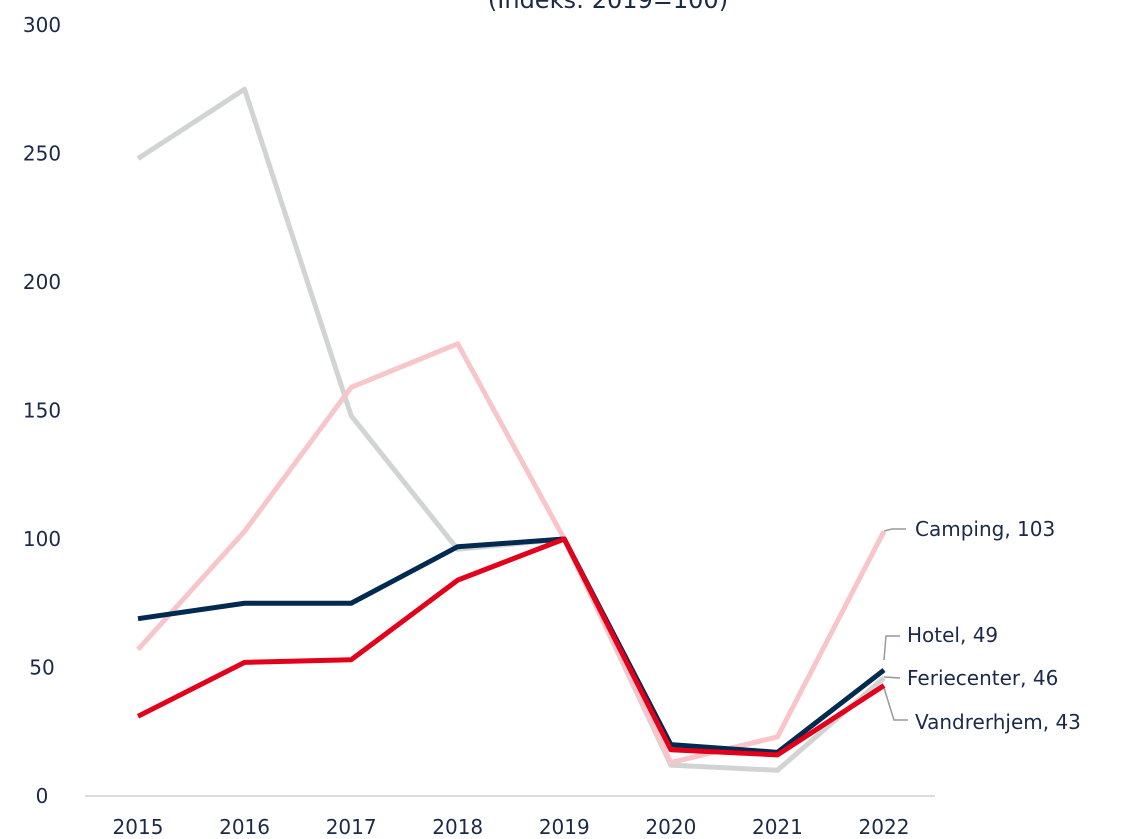 This screenshot has width=1127, height=839. I want to click on y-tick-label: 300, so click(42, 25).